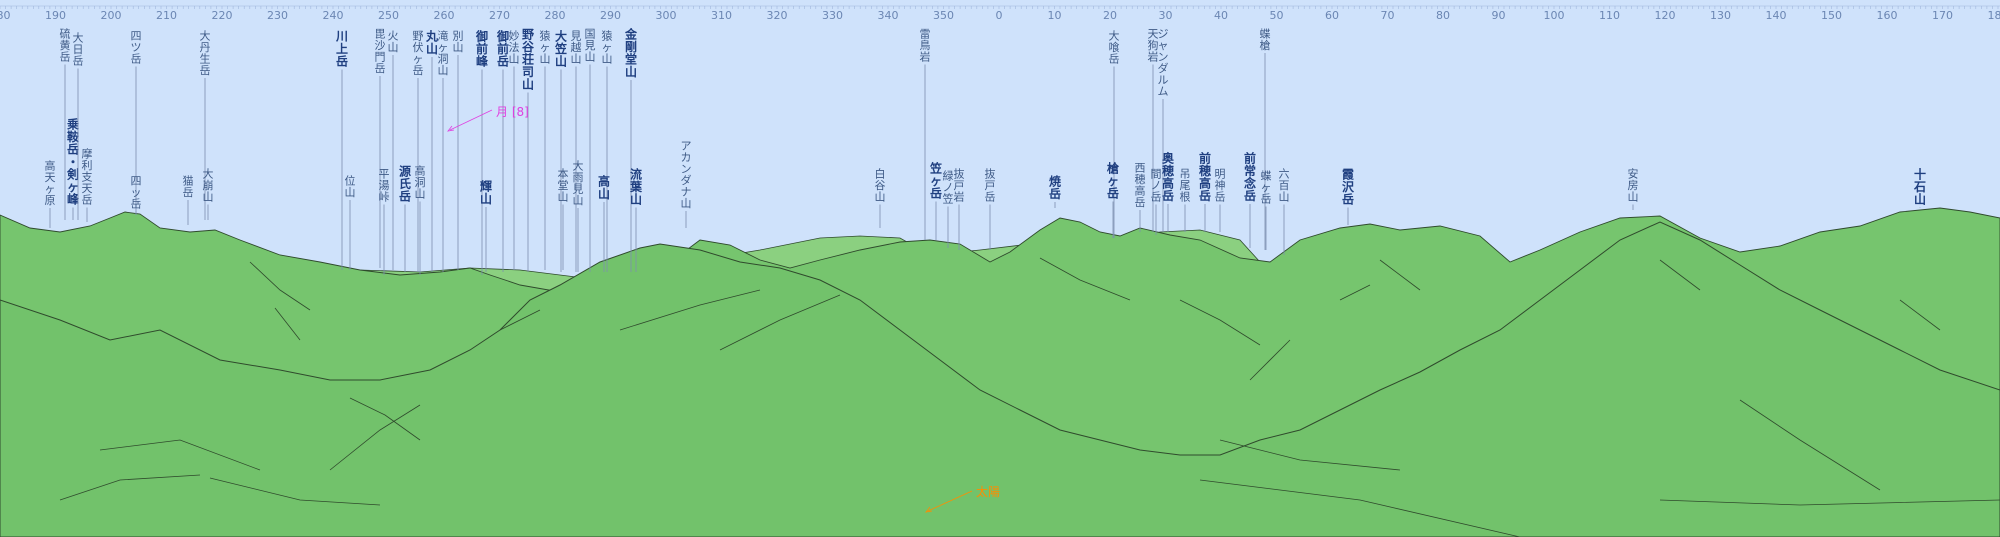  What do you see at coordinates (78, 49) in the screenshot?
I see `peak-label: 大日岳` at bounding box center [78, 49].